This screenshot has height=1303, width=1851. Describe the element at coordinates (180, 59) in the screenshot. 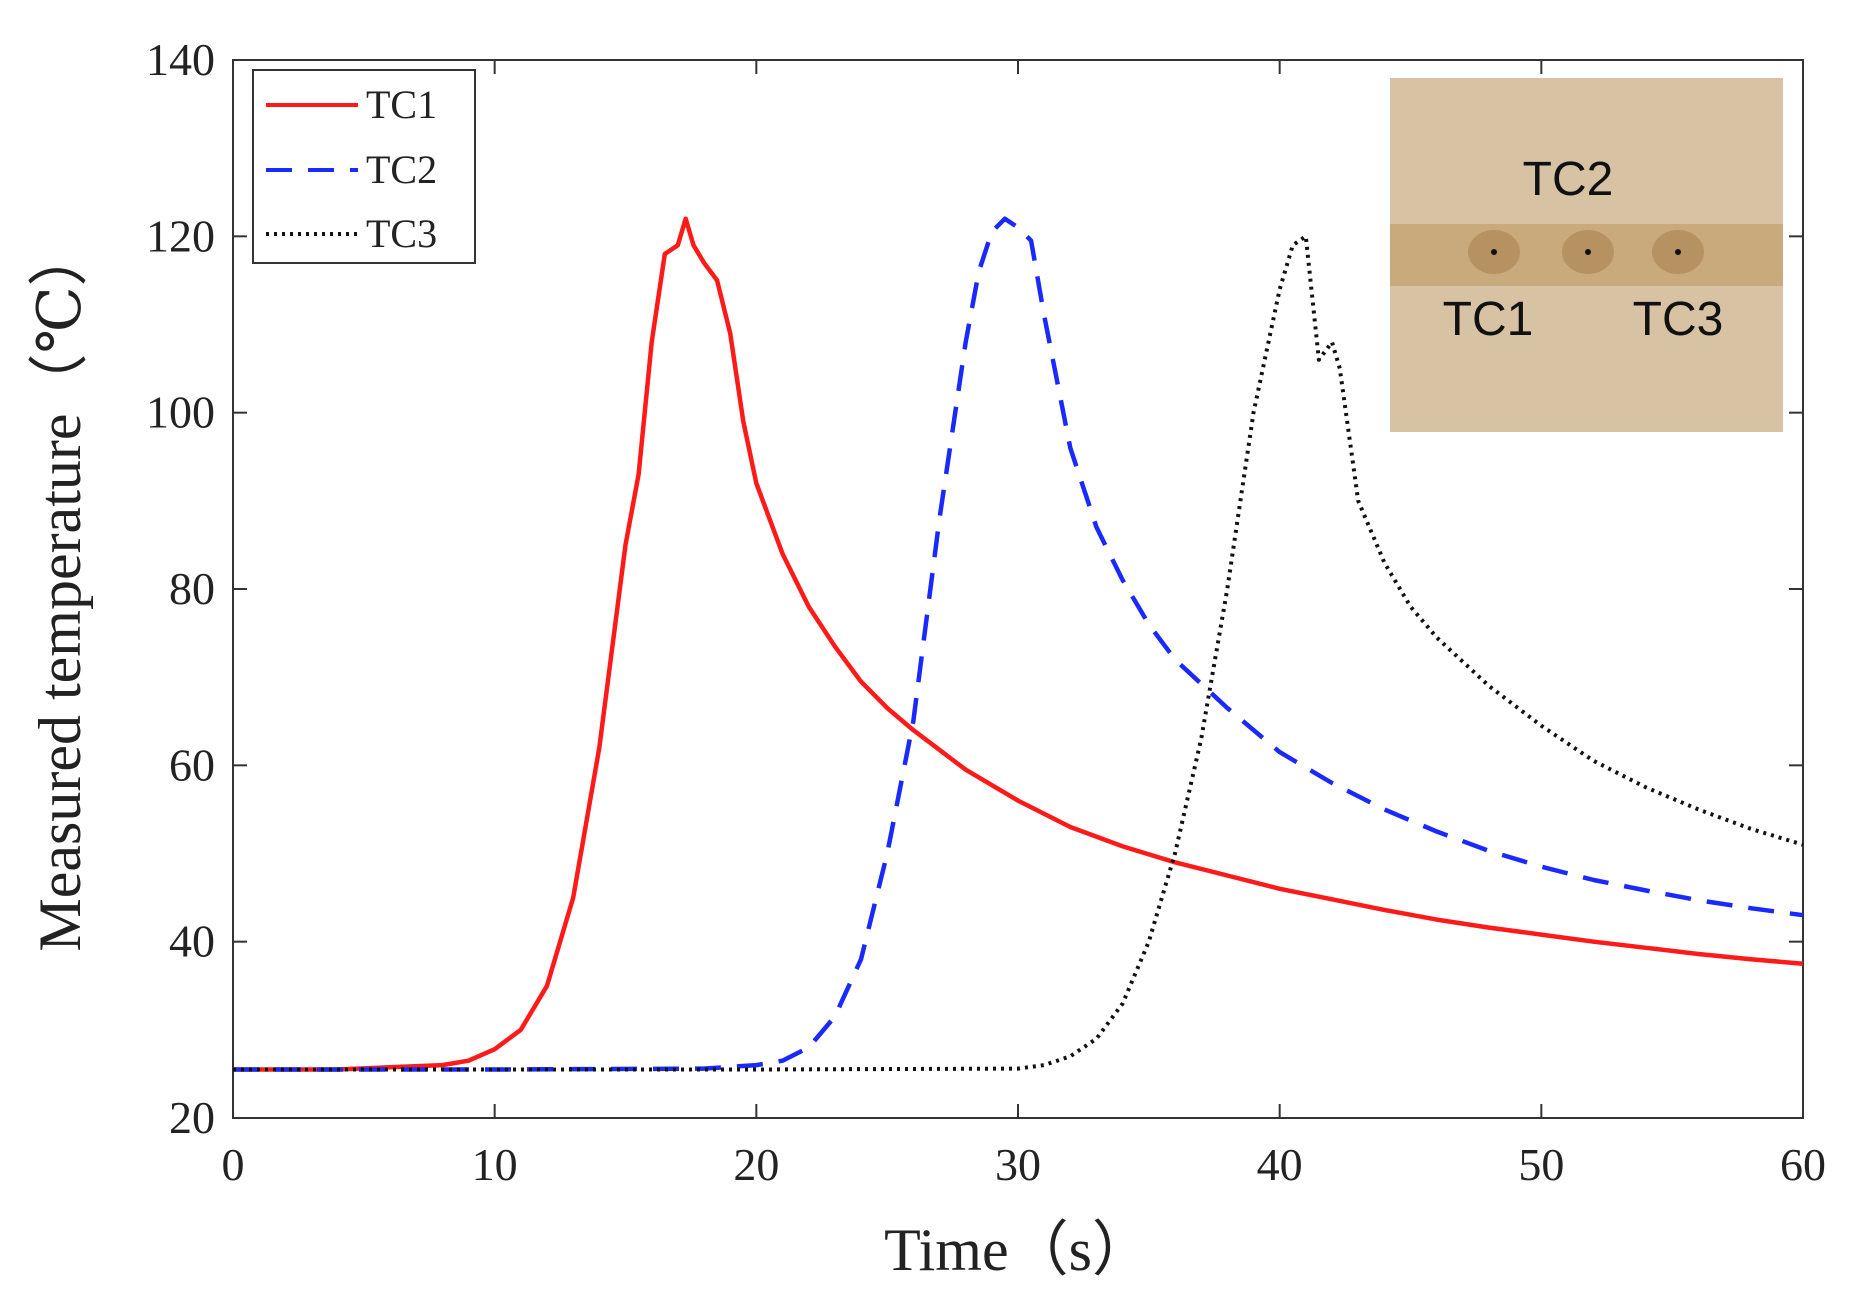

I see `y-tick-label: 140` at that location.